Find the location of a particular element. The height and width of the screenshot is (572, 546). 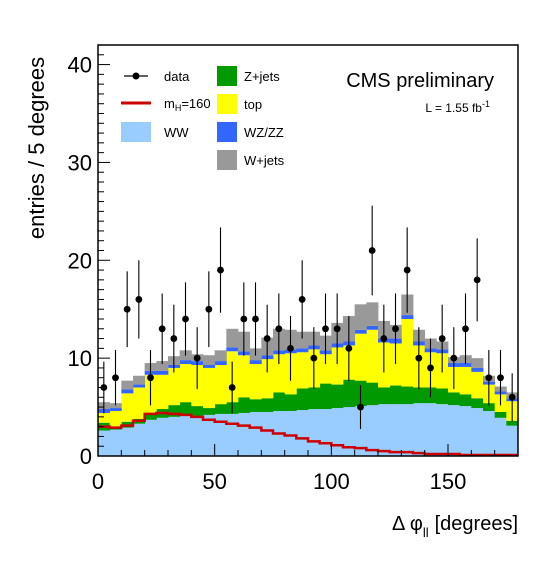

legend-ww-label: WW is located at coordinates (176, 132).